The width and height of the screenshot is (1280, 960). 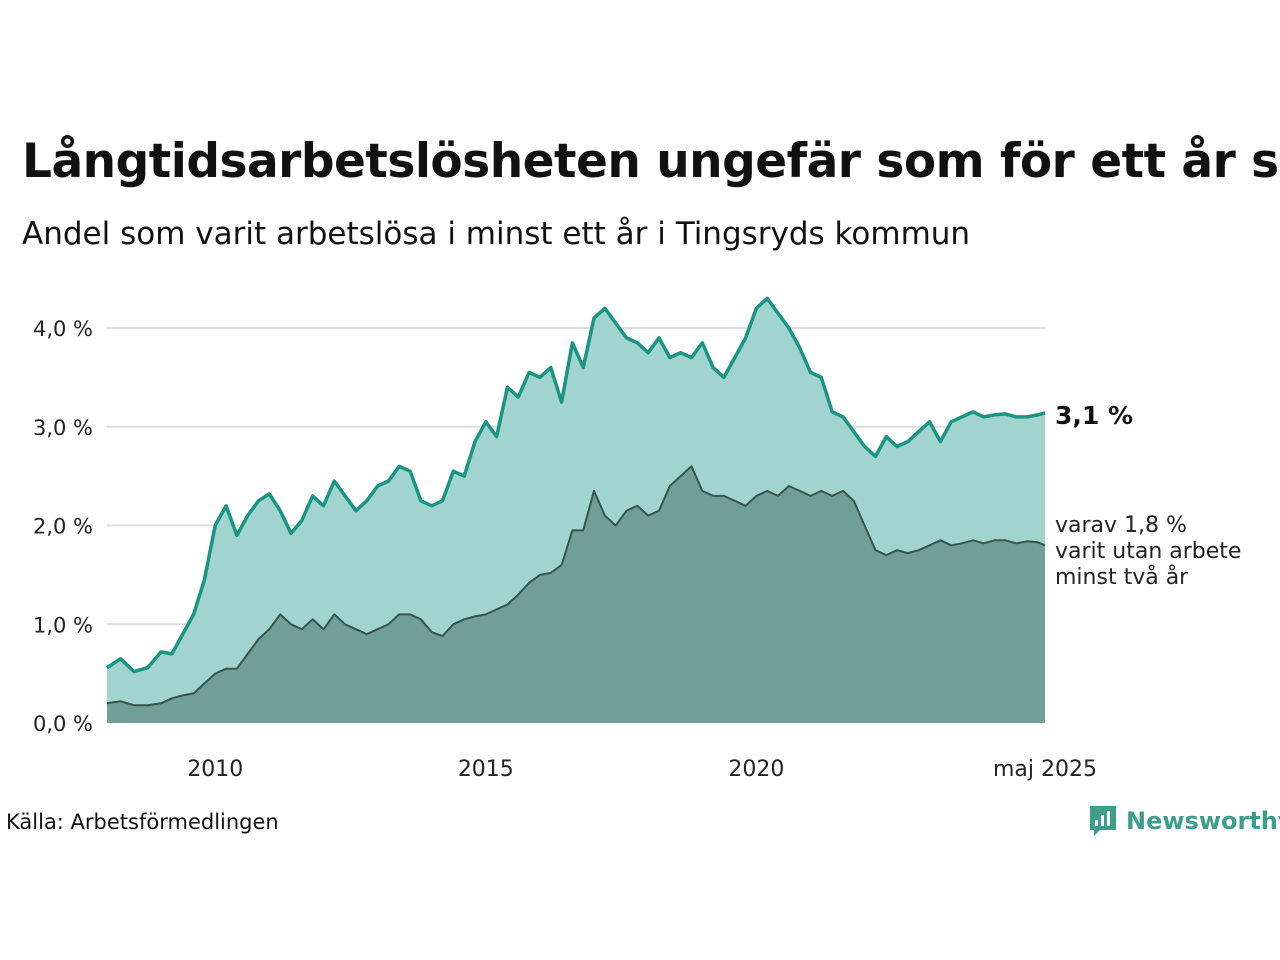 I want to click on brand-name: Newsworthy, so click(x=1203, y=821).